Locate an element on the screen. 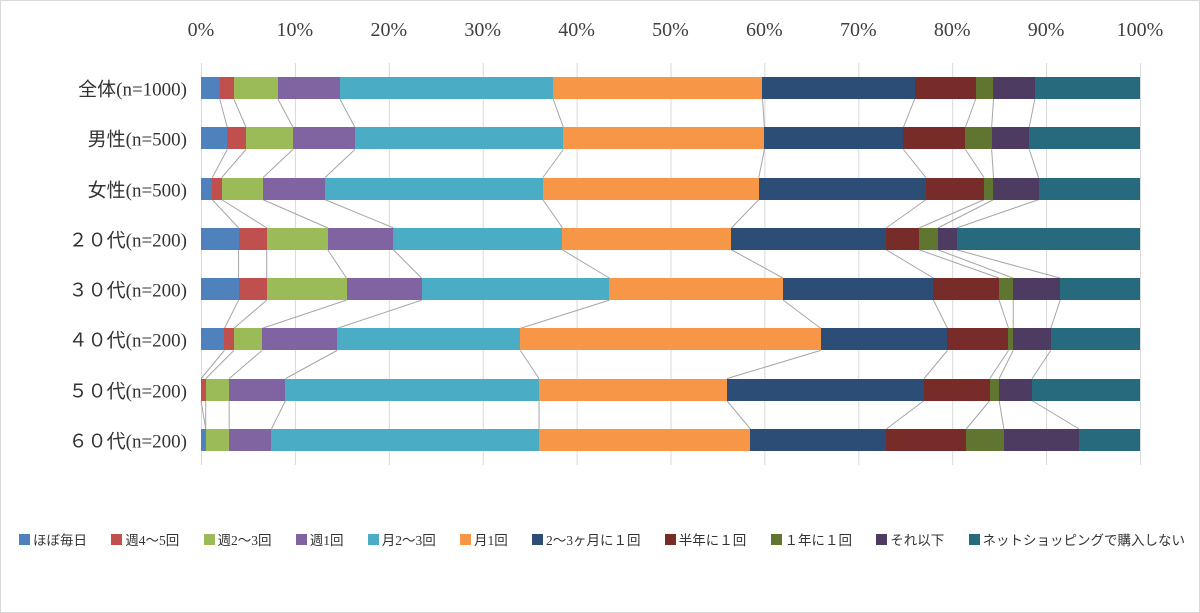 The height and width of the screenshot is (613, 1200). legend-label: 週4～5回 is located at coordinates (152, 540).